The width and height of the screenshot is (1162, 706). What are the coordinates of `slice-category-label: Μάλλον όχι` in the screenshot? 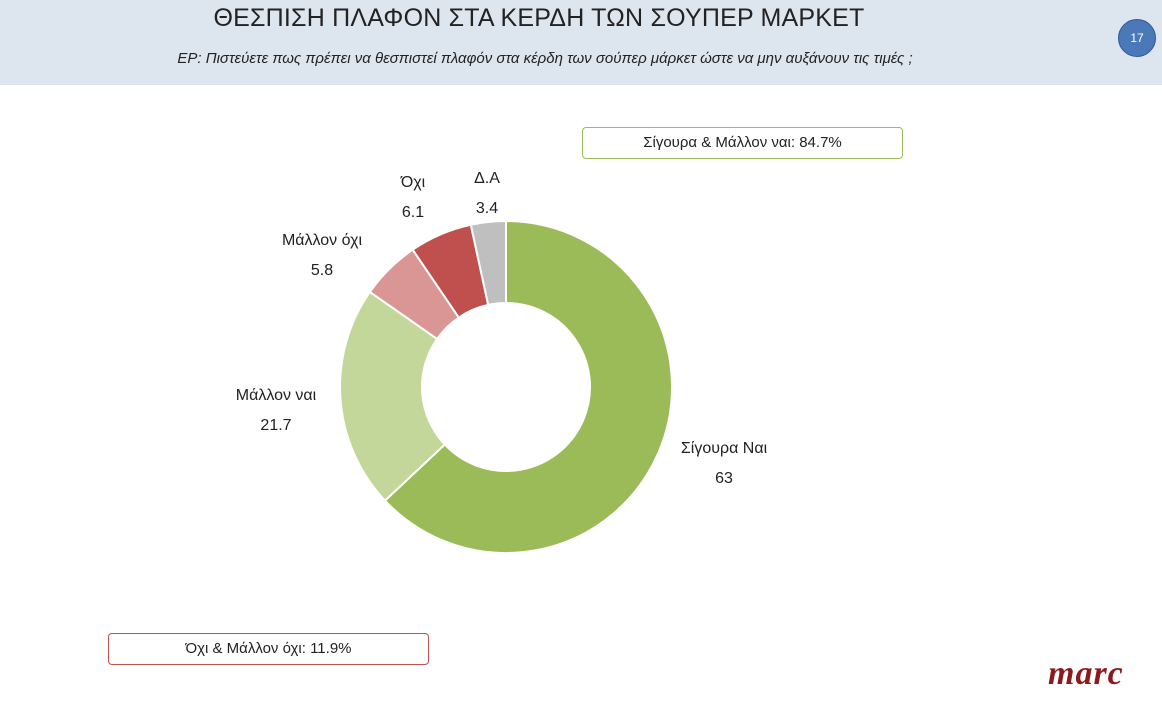 It's located at (322, 240).